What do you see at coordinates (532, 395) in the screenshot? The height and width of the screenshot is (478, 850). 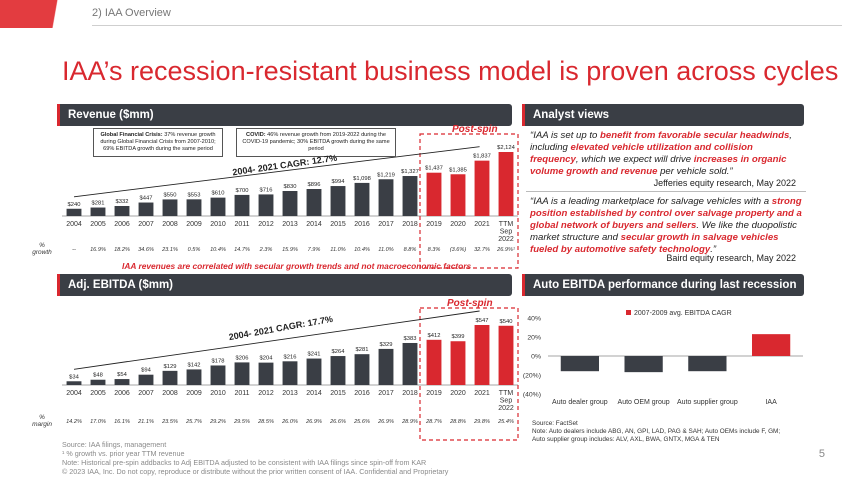 I see `auto-y-tick: (40%)` at bounding box center [532, 395].